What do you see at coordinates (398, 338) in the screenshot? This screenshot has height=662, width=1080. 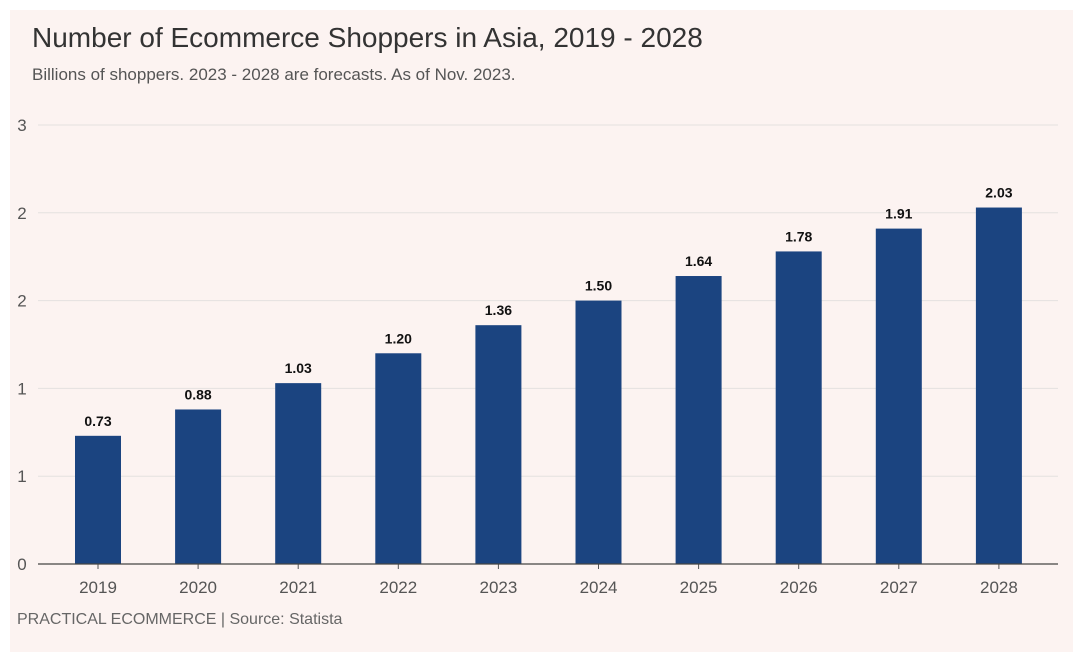 I see `data-label-2022: 1.20` at bounding box center [398, 338].